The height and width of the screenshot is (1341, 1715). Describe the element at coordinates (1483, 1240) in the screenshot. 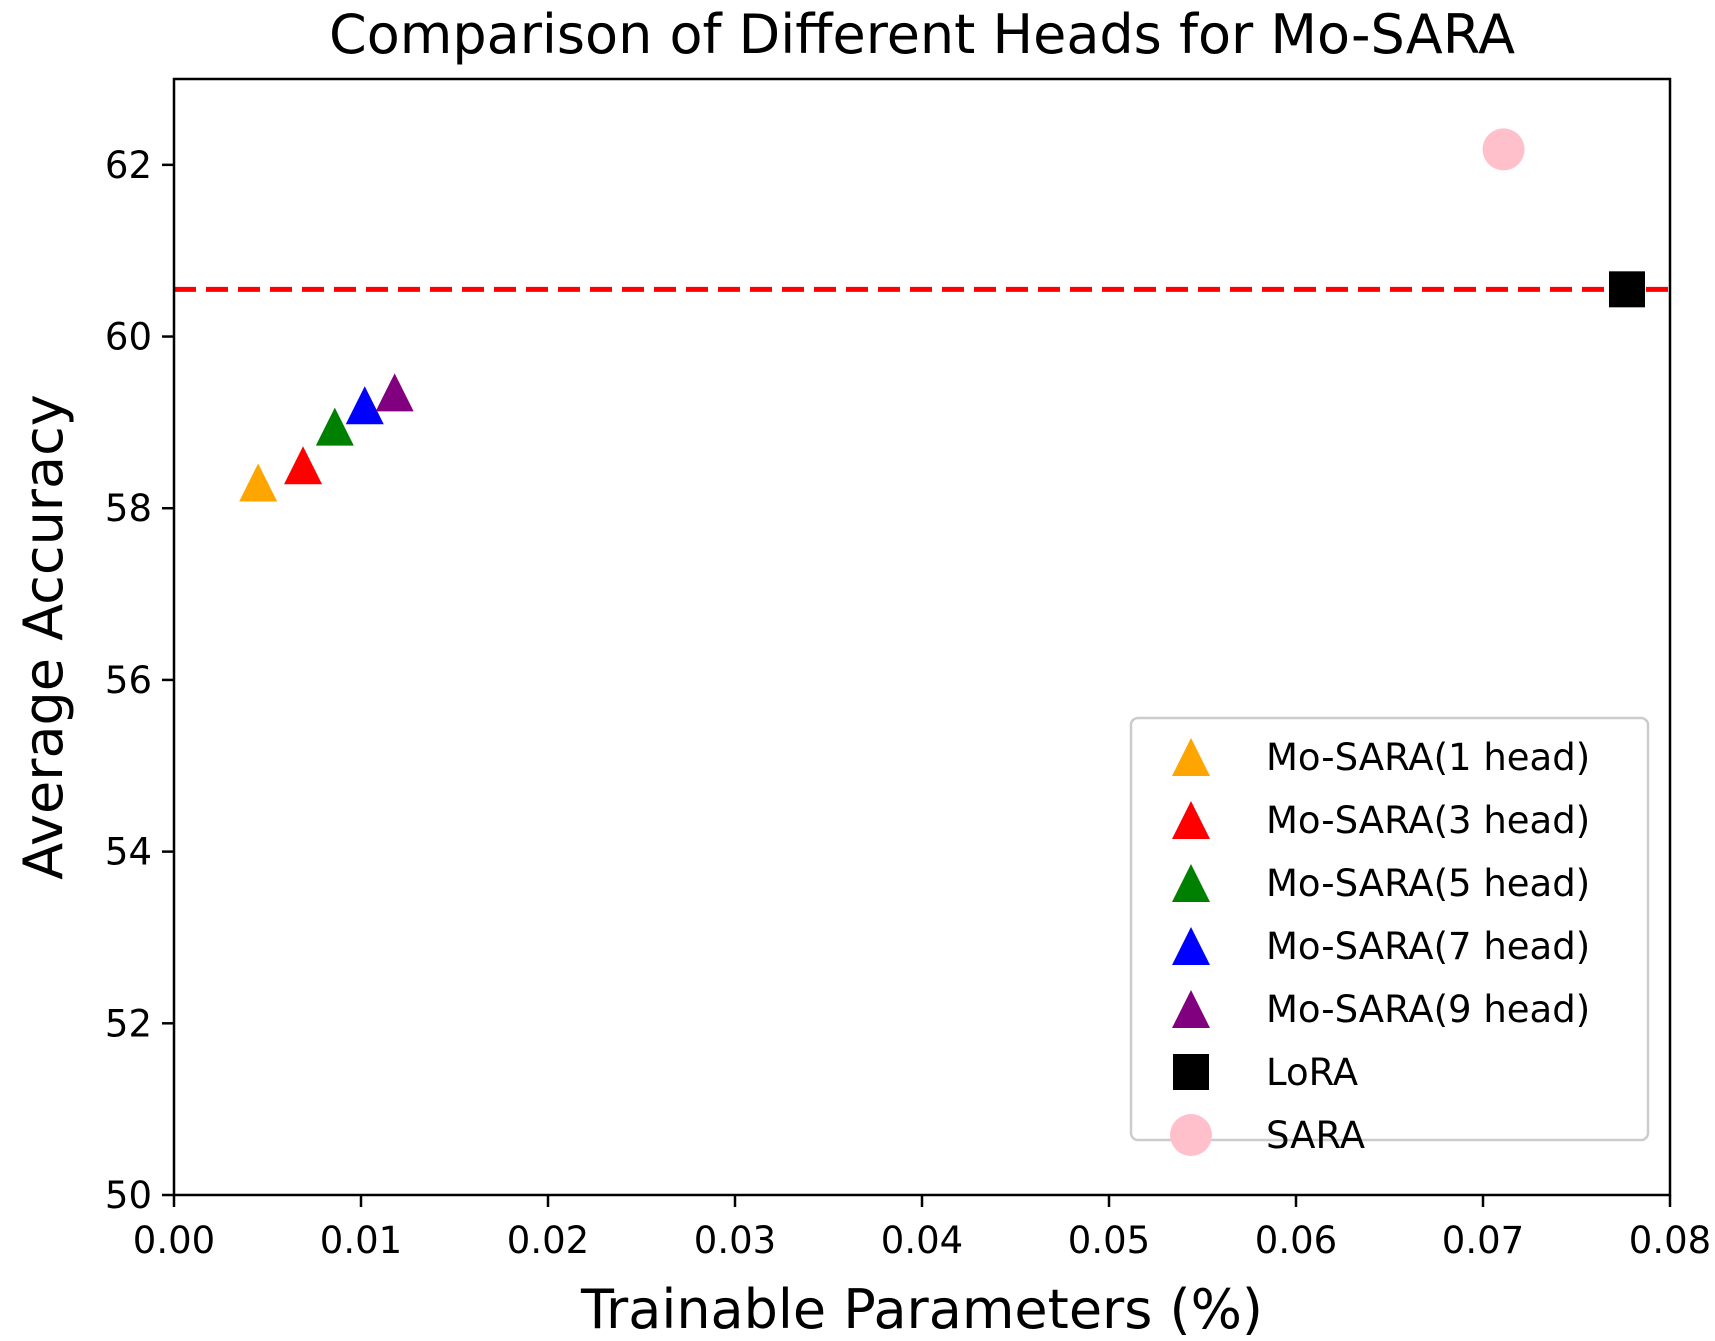

I see `x-tick-label: 0.07` at that location.